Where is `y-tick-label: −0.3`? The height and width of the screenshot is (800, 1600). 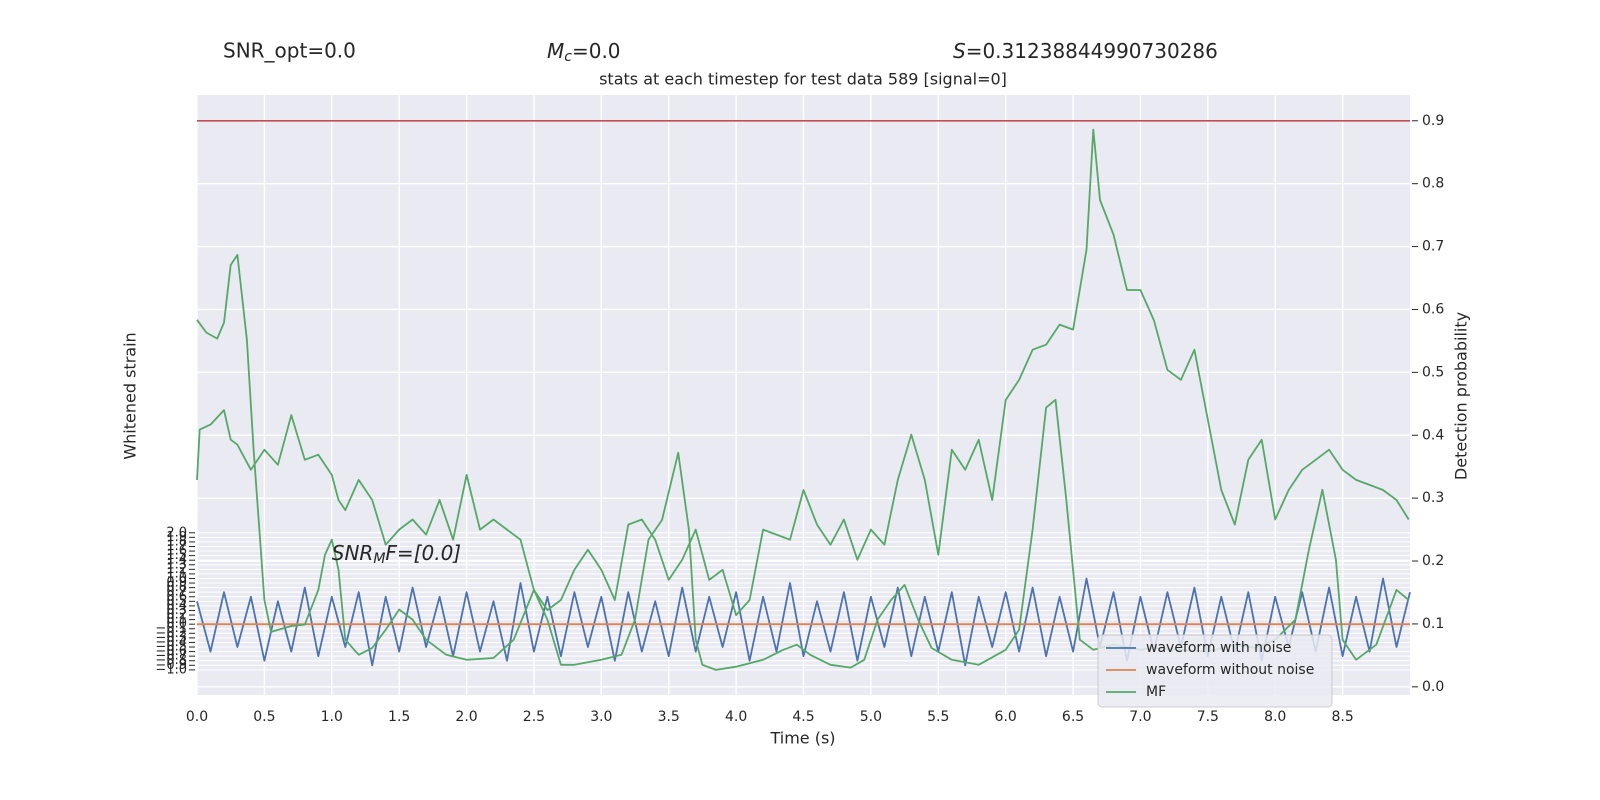 y-tick-label: −0.3 is located at coordinates (171, 637).